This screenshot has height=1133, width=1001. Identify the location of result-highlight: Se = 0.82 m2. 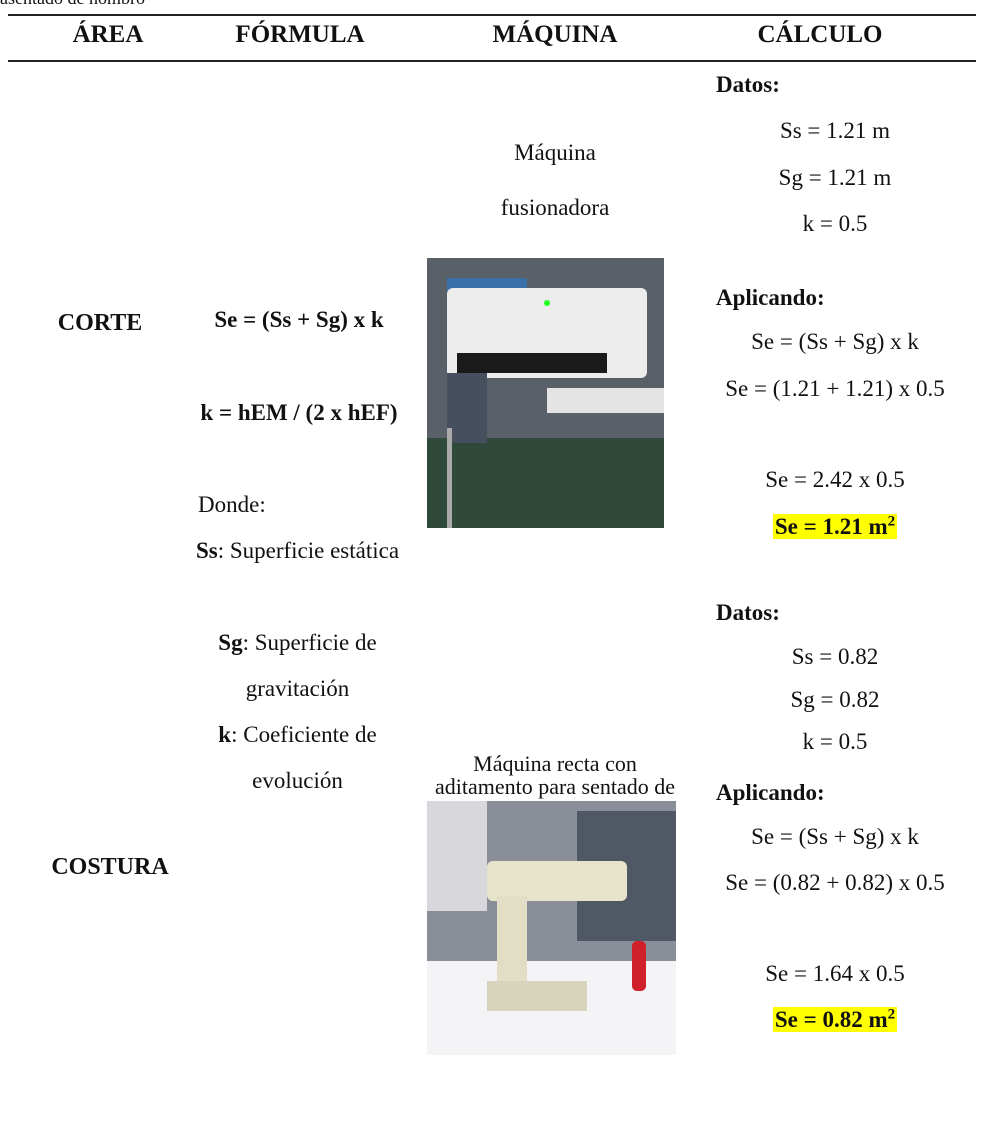
(835, 1019).